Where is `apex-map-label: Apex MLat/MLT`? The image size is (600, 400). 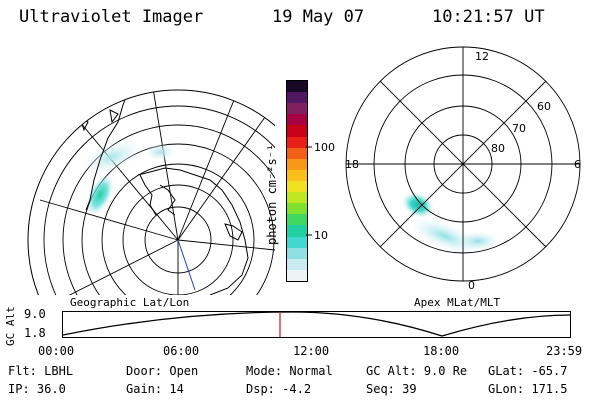
apex-map-label: Apex MLat/MLT is located at coordinates (457, 302).